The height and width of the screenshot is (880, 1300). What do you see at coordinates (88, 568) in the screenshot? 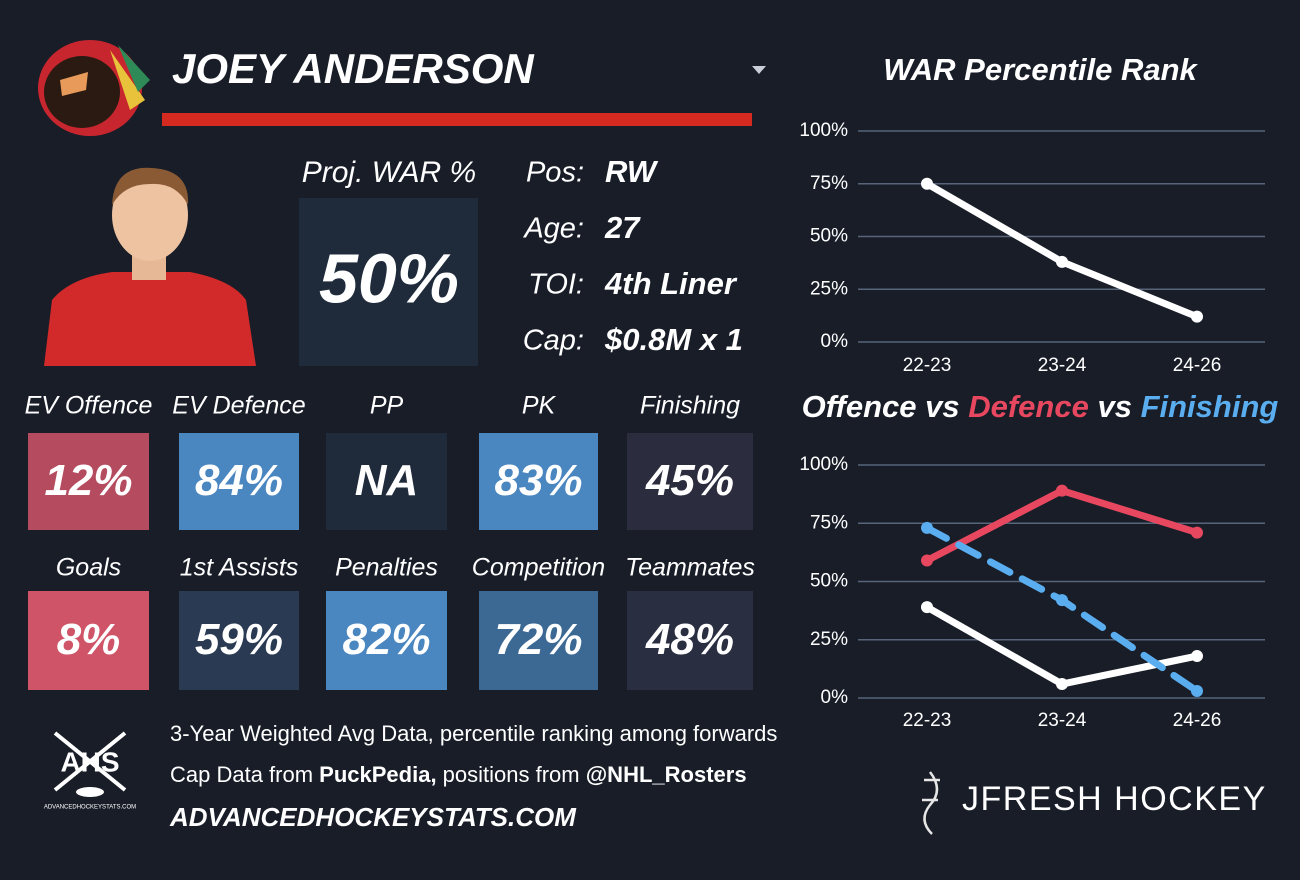
I see `tile-label: Goals` at bounding box center [88, 568].